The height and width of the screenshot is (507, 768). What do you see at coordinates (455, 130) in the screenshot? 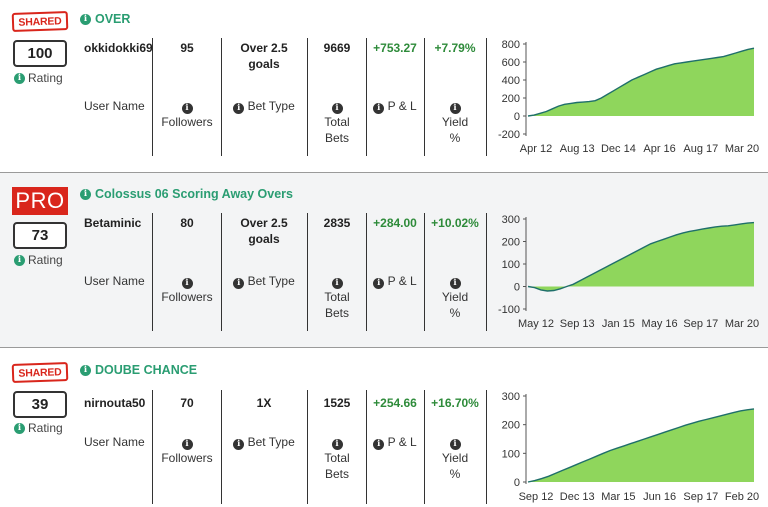
I see `yield-label-text: Yield %` at bounding box center [455, 130].